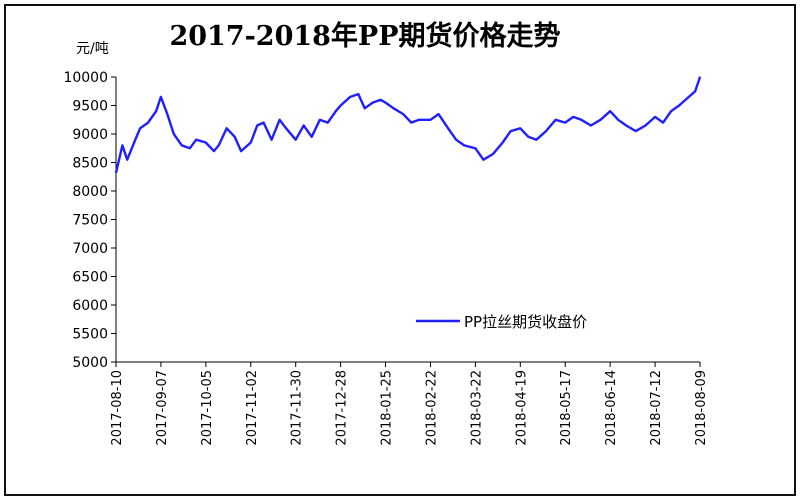 This screenshot has width=800, height=500. I want to click on x-tick-label: 2018-06-14, so click(611, 408).